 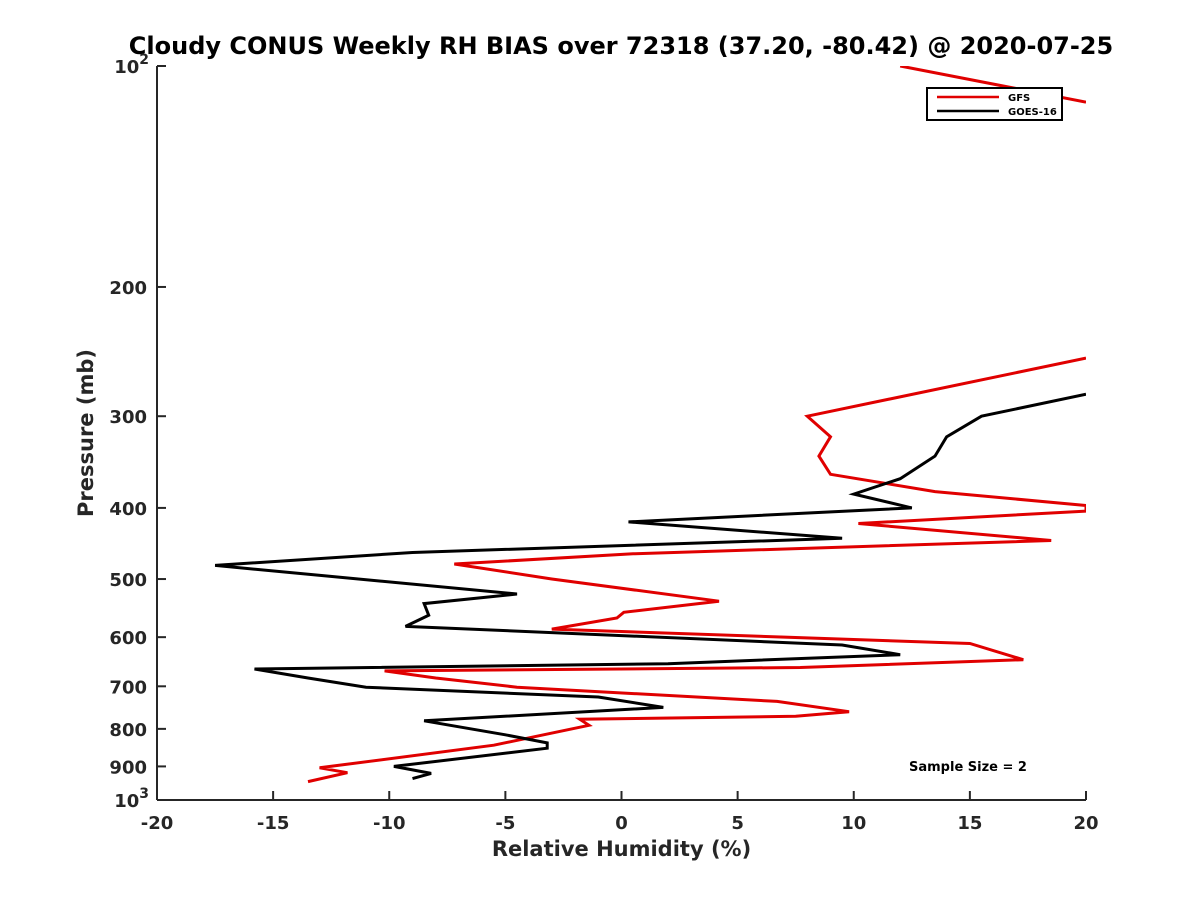 What do you see at coordinates (128, 767) in the screenshot?
I see `y-tick-label: 900` at bounding box center [128, 767].